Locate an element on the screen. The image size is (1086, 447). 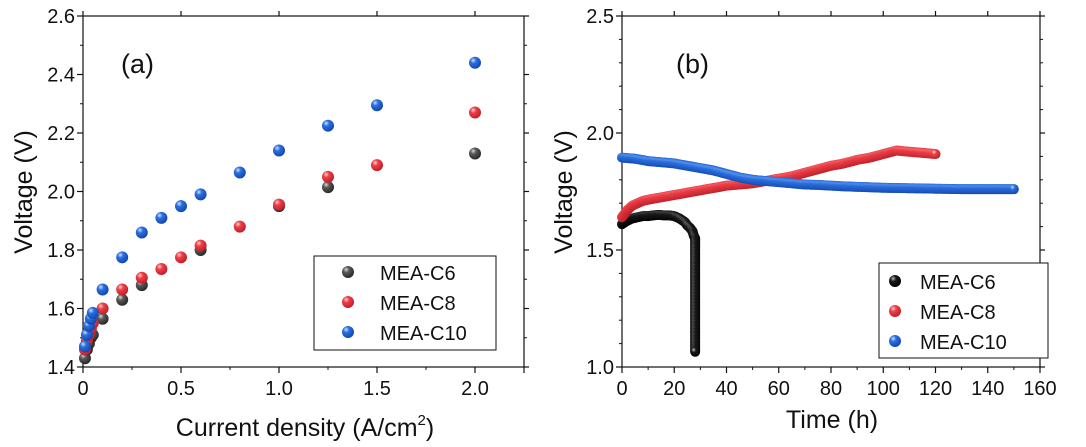
series-mea-c6 is located at coordinates (659, 283).